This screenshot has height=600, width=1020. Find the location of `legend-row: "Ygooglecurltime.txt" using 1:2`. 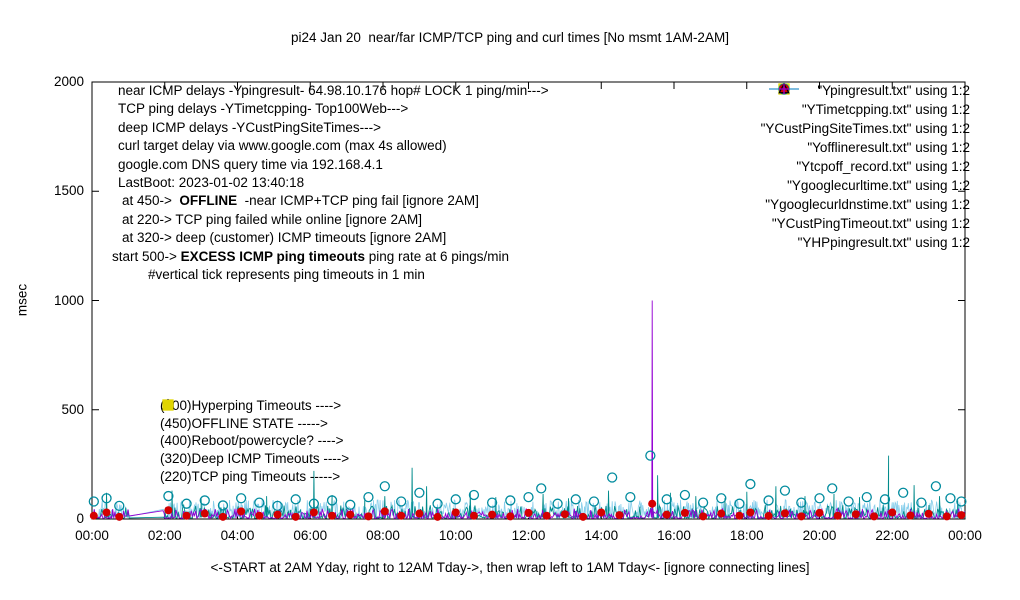

legend-row: "Ygooglecurltime.txt" using 1:2 is located at coordinates (873, 139).